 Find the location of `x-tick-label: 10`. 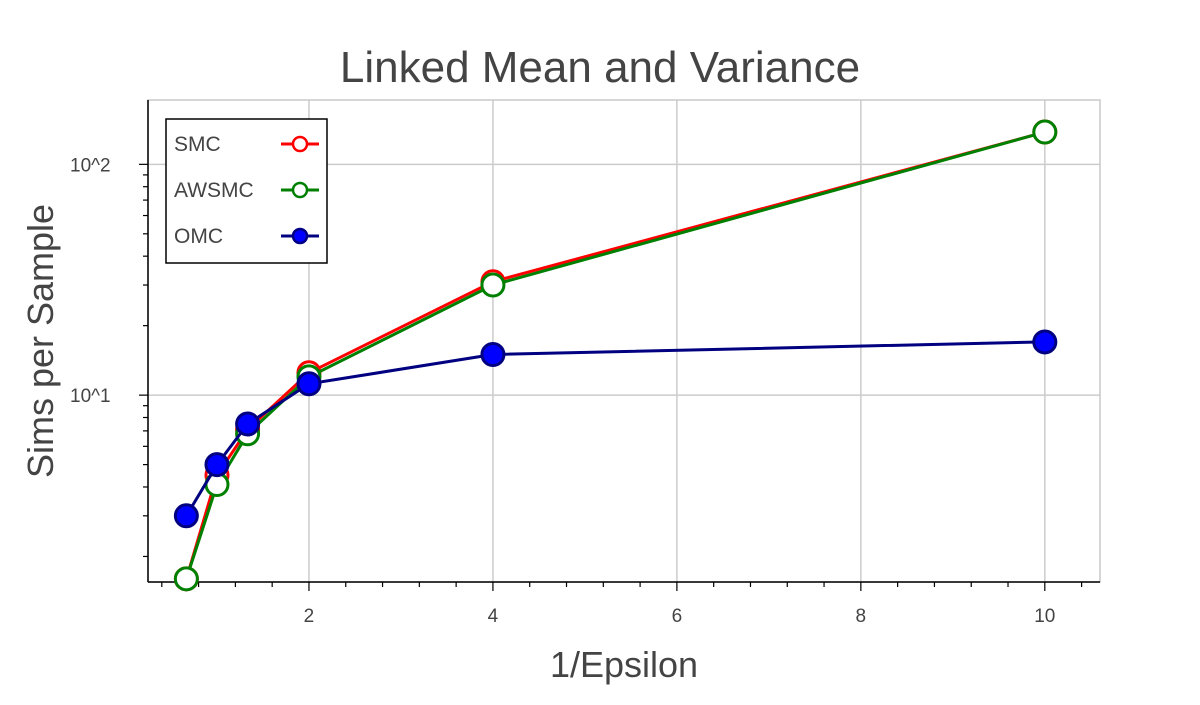

x-tick-label: 10 is located at coordinates (1044, 616).